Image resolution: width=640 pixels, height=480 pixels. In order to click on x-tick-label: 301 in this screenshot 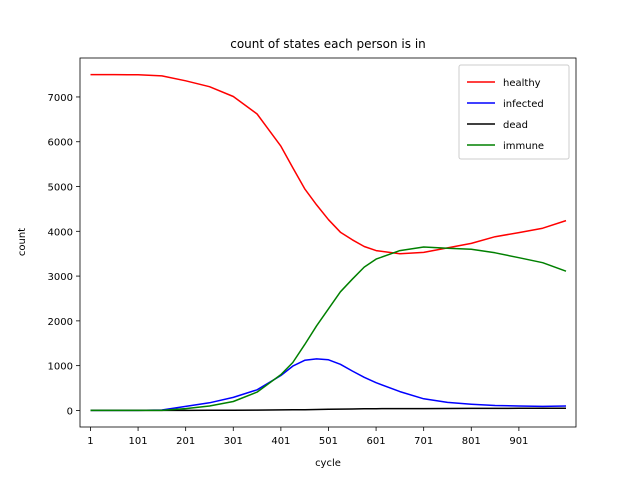, I will do `click(233, 441)`.